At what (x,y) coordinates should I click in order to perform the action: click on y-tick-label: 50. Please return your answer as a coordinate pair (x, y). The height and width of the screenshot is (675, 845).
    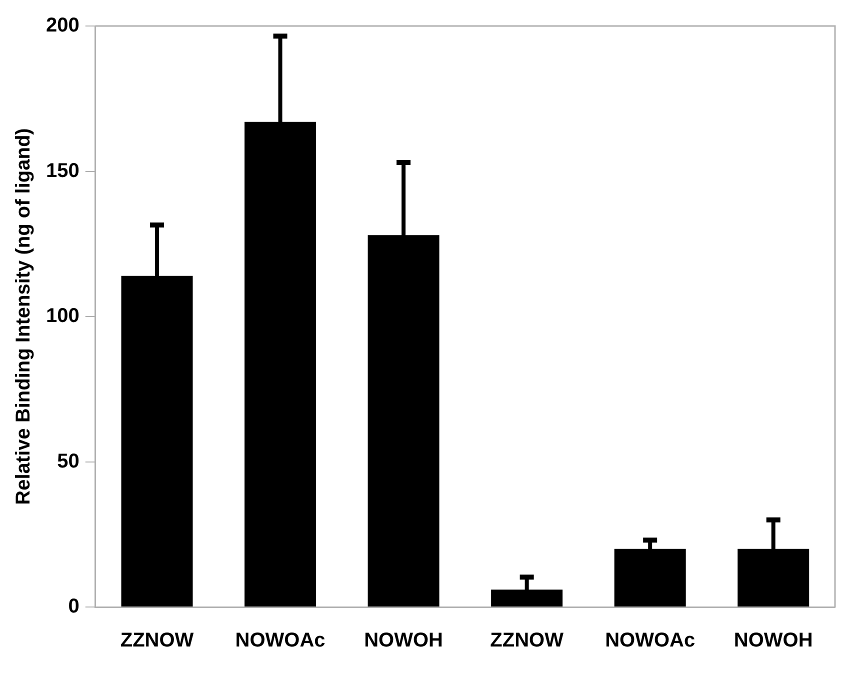
    Looking at the image, I should click on (68, 461).